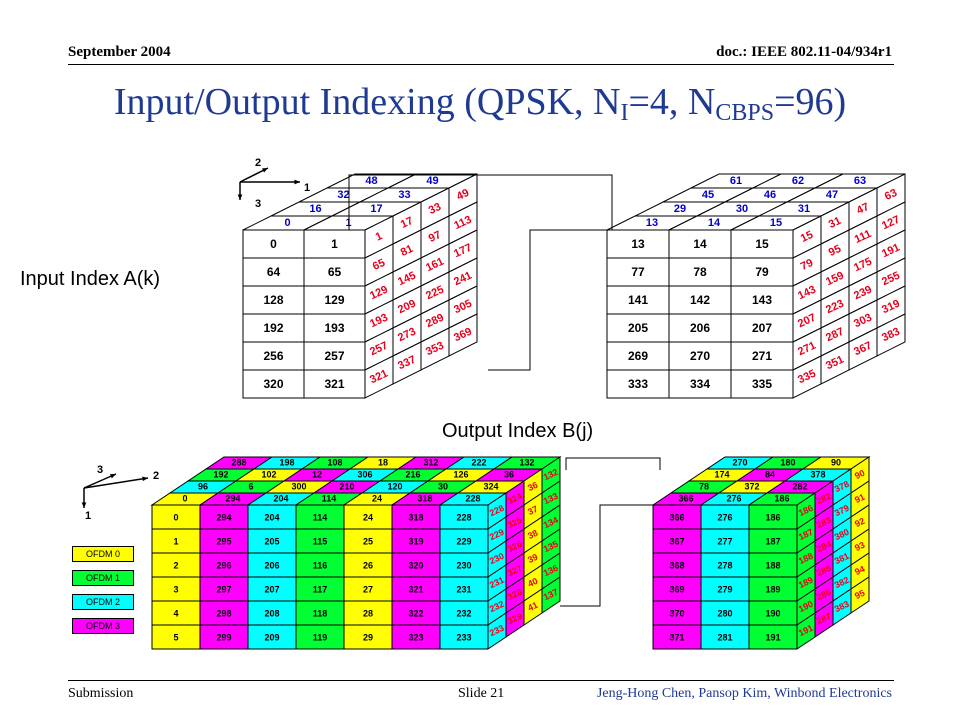 This screenshot has height=720, width=960. I want to click on output-right-top-label: 78, so click(704, 486).